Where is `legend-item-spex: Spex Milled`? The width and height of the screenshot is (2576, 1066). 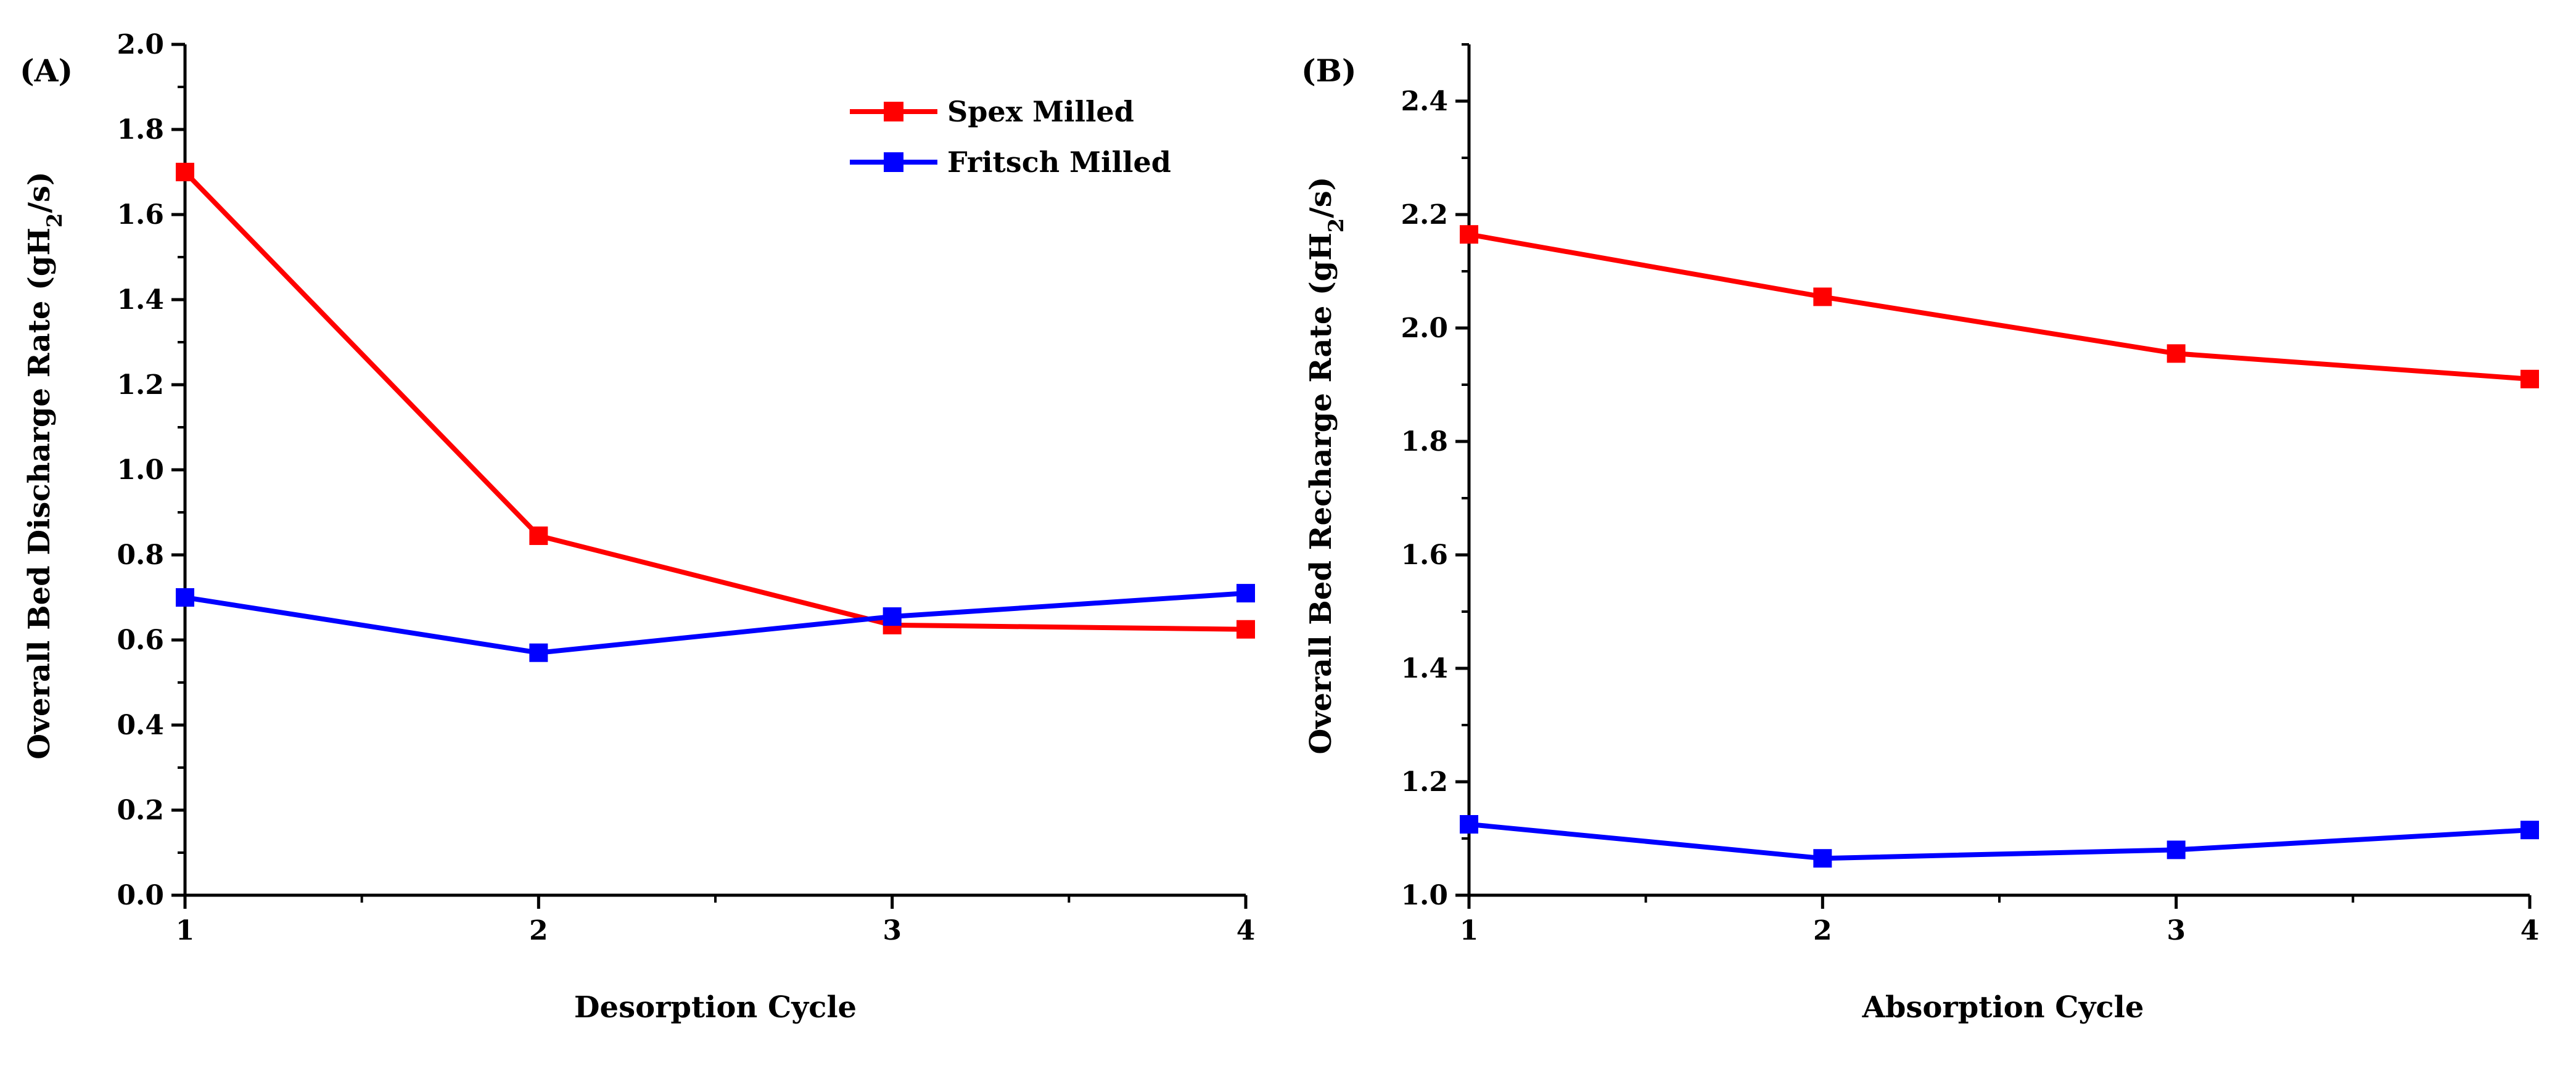 legend-item-spex: Spex Milled is located at coordinates (992, 112).